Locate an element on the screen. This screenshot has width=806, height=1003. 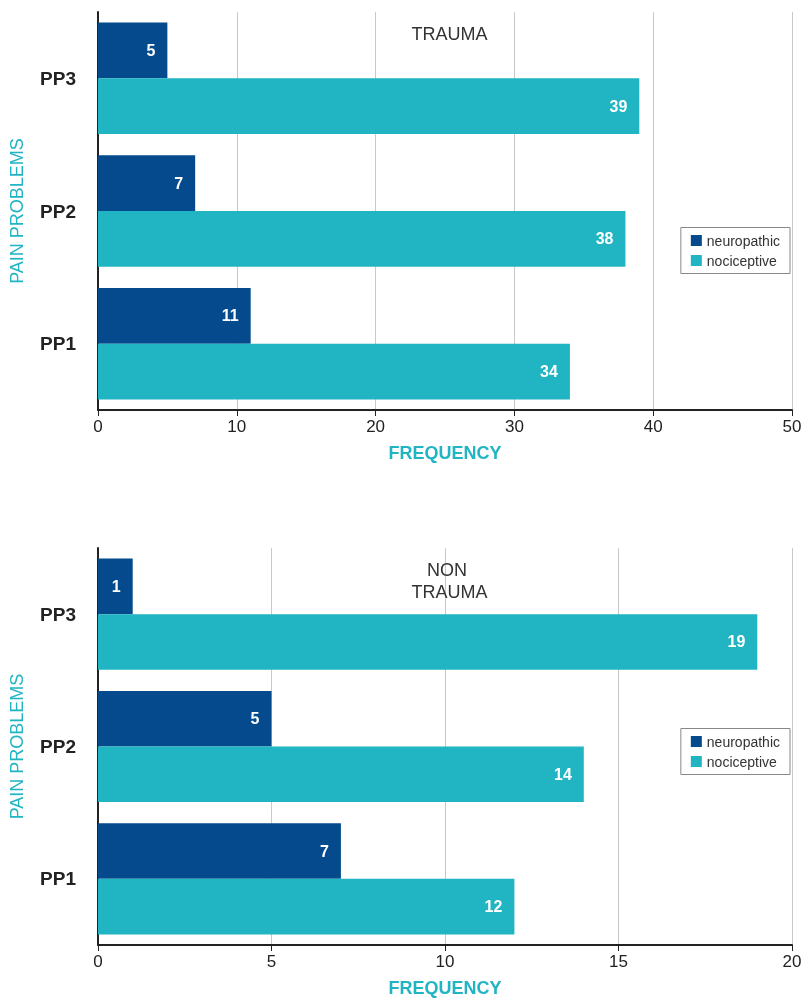
data-label: 14 is located at coordinates (563, 774).